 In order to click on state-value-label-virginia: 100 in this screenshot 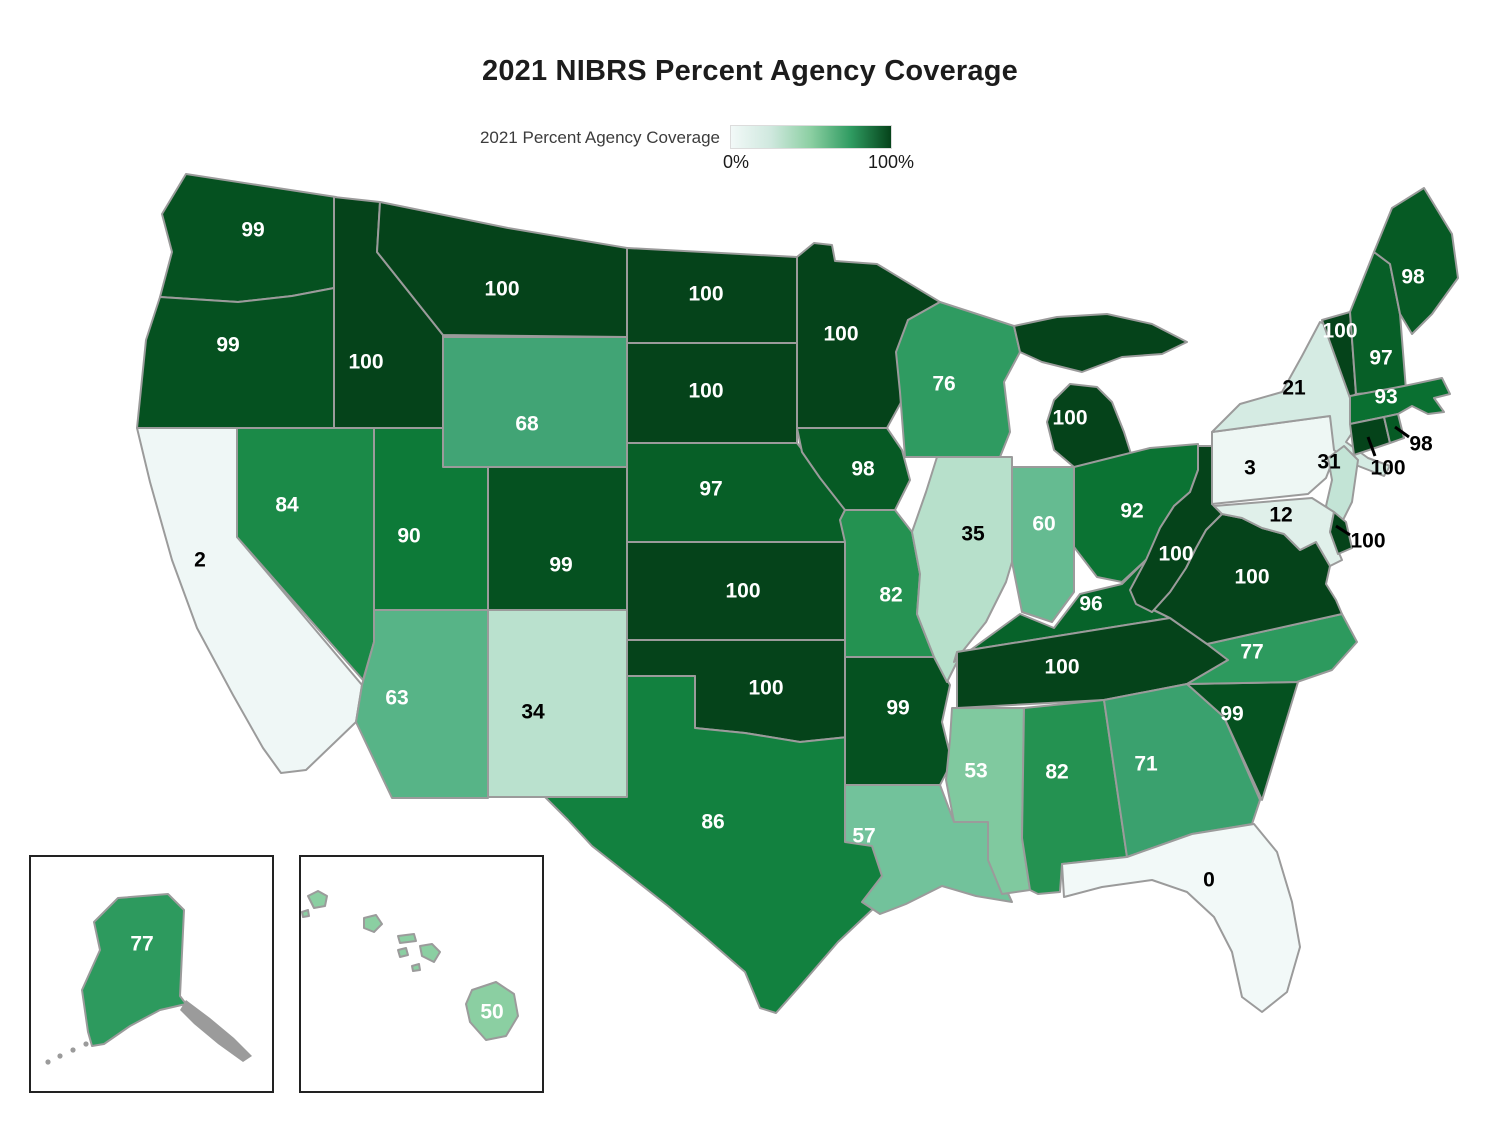, I will do `click(1251, 577)`.